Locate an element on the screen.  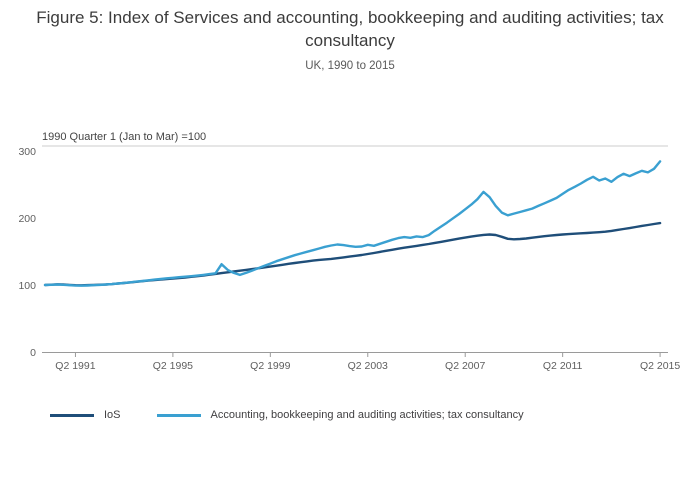
x-tick-label: Q2 2011 is located at coordinates (563, 366).